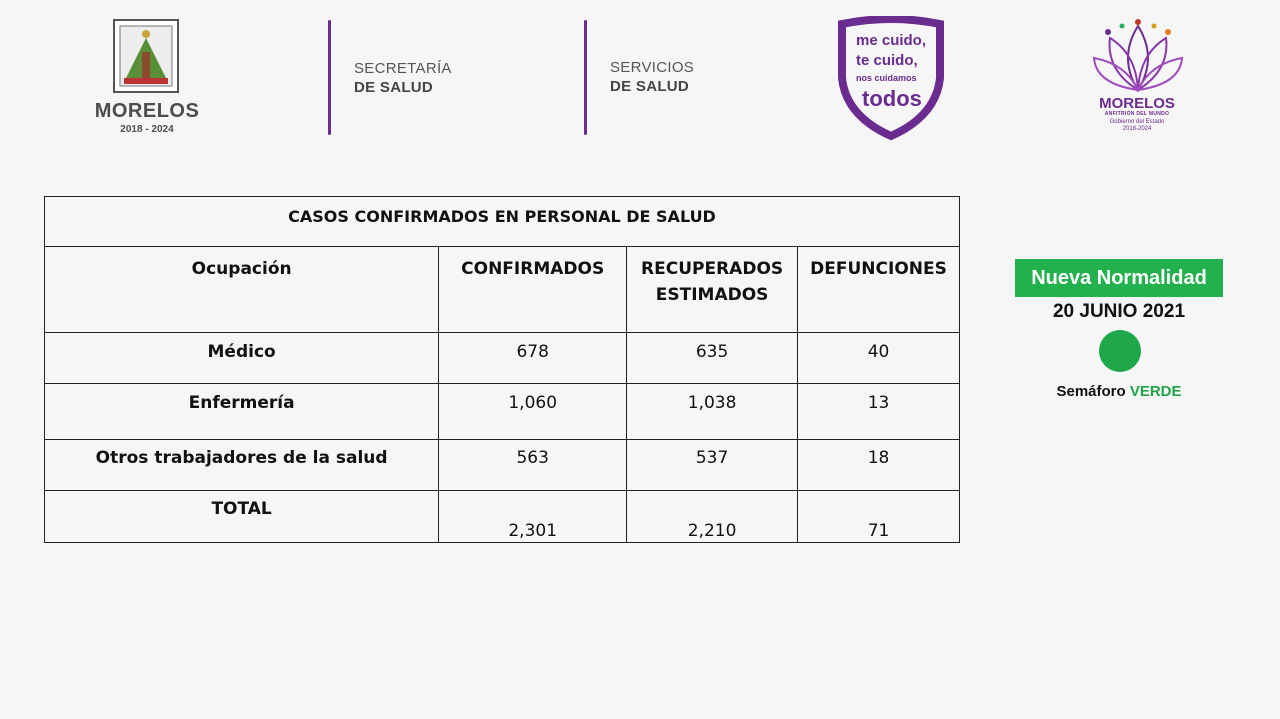 This screenshot has width=1280, height=719. Describe the element at coordinates (1138, 55) in the screenshot. I see `morelos-lotus-logo` at that location.